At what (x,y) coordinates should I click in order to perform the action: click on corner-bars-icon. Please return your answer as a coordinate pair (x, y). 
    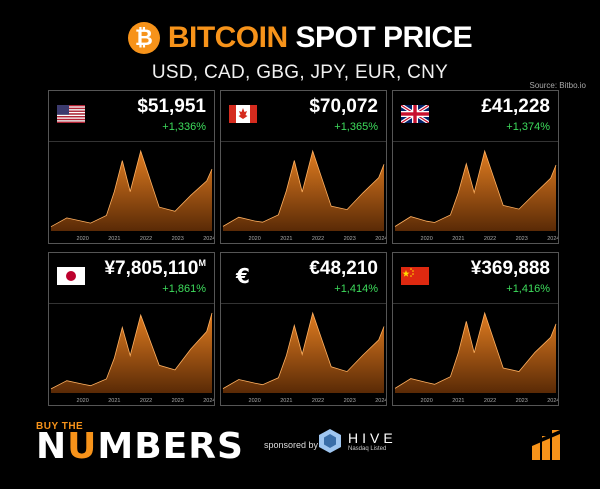
    Looking at the image, I should click on (546, 445).